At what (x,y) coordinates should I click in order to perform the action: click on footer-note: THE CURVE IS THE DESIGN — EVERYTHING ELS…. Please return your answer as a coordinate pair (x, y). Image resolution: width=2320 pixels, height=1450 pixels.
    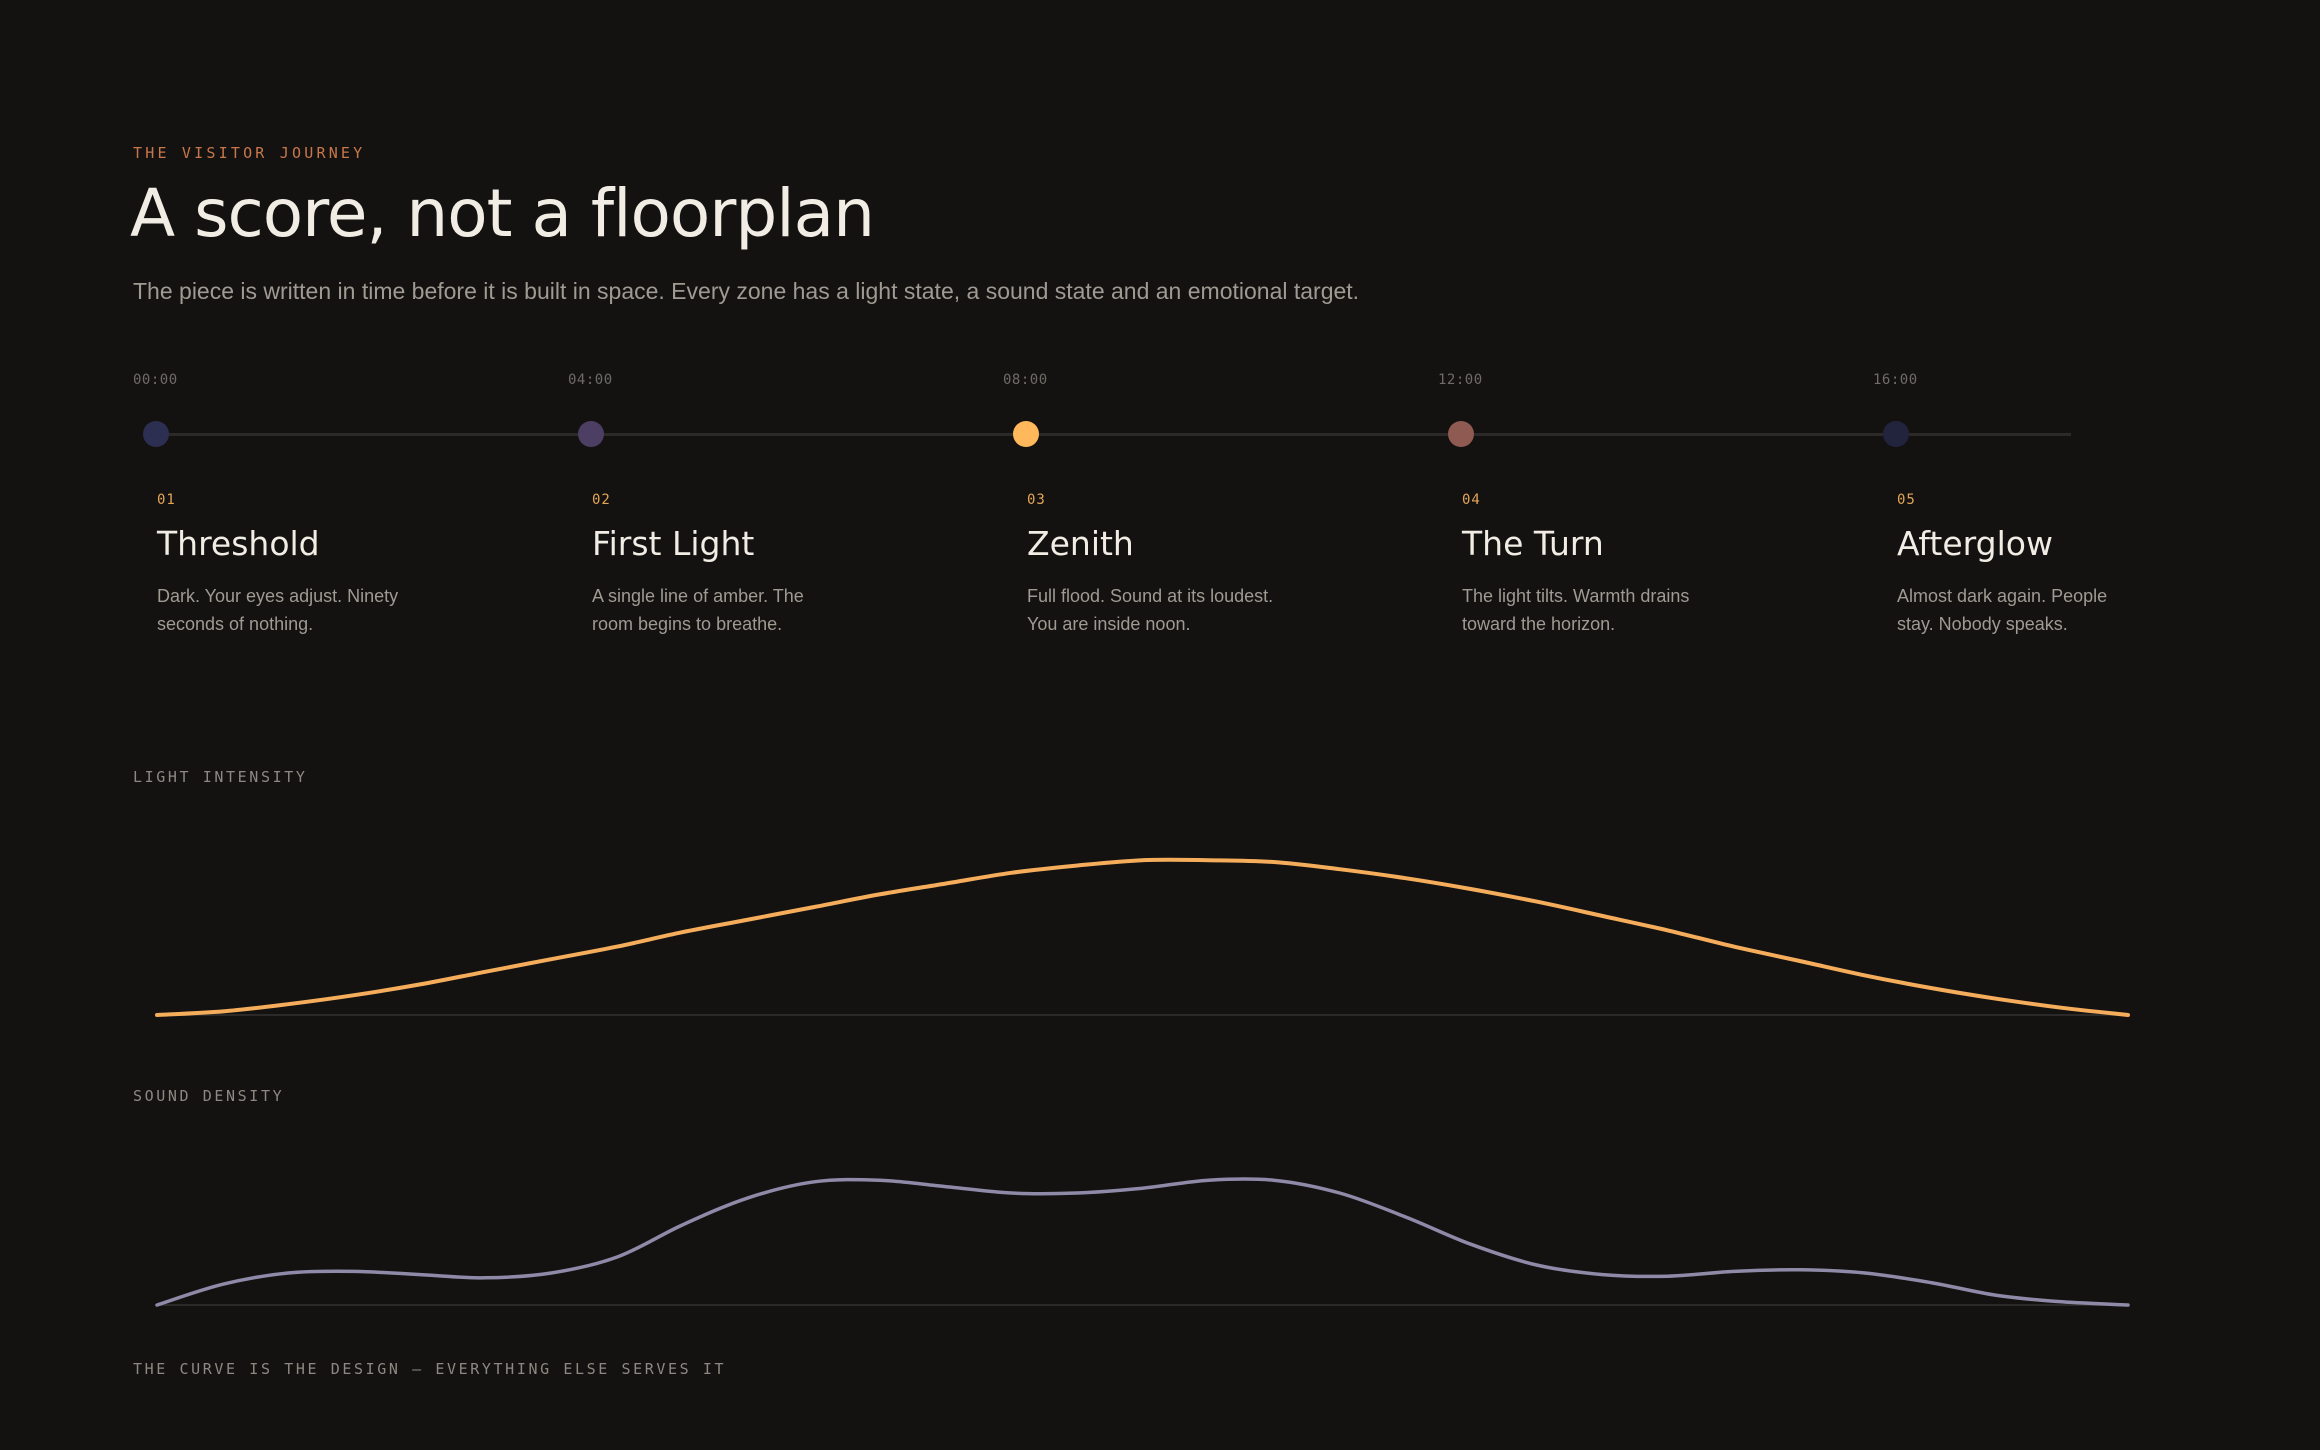
    Looking at the image, I should click on (430, 1369).